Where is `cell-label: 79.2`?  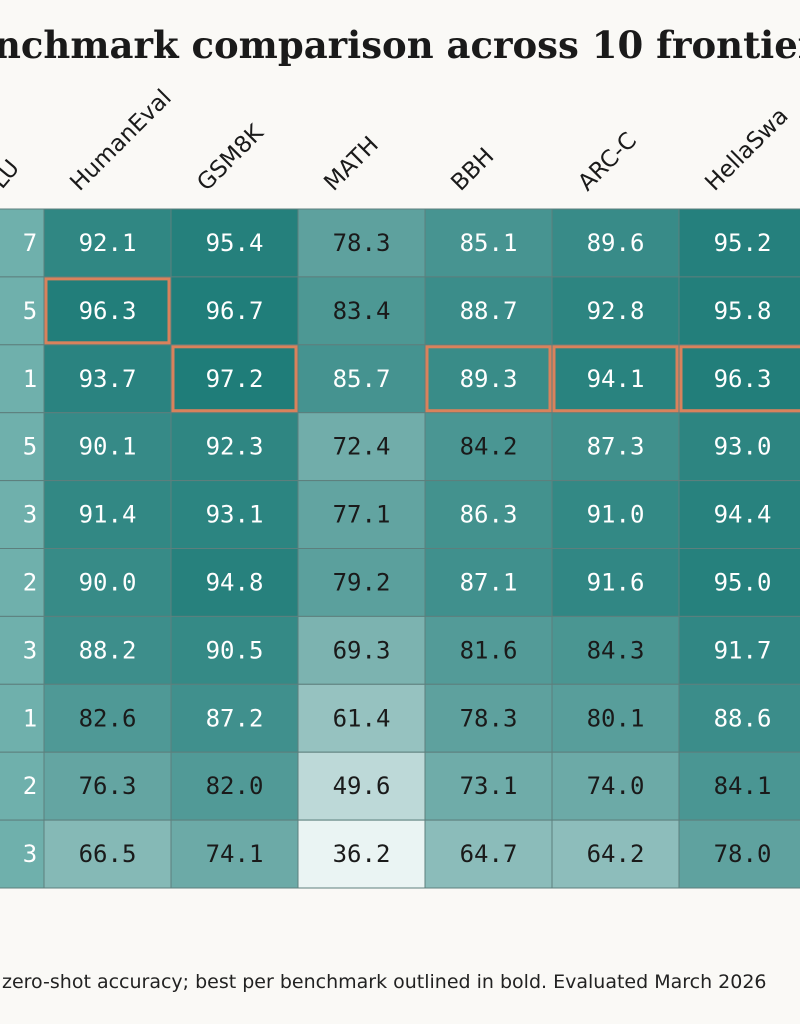
cell-label: 79.2 is located at coordinates (362, 582).